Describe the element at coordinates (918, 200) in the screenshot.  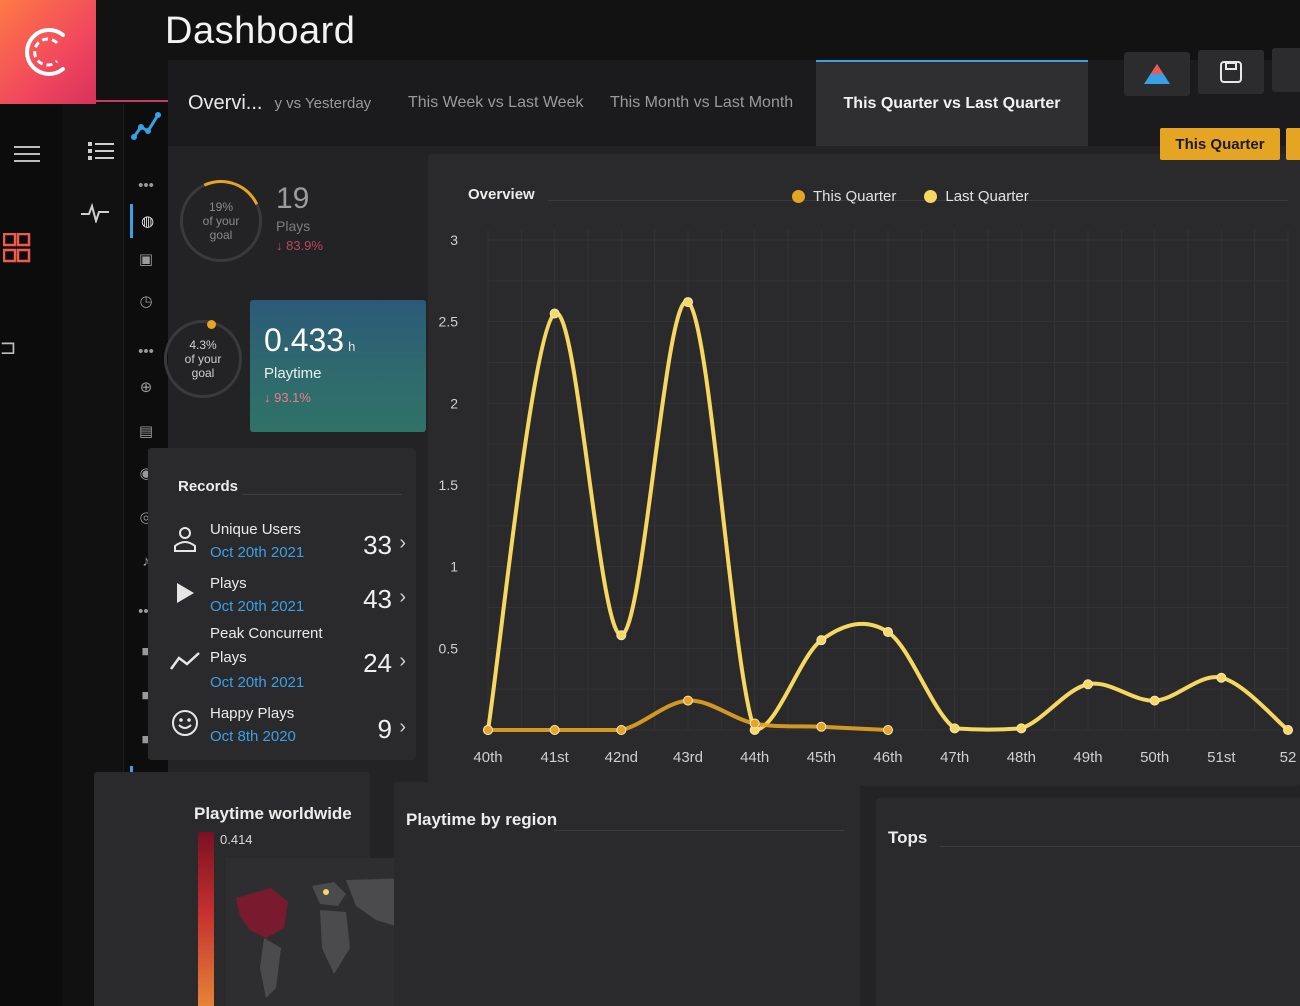
I see `overview-divider` at that location.